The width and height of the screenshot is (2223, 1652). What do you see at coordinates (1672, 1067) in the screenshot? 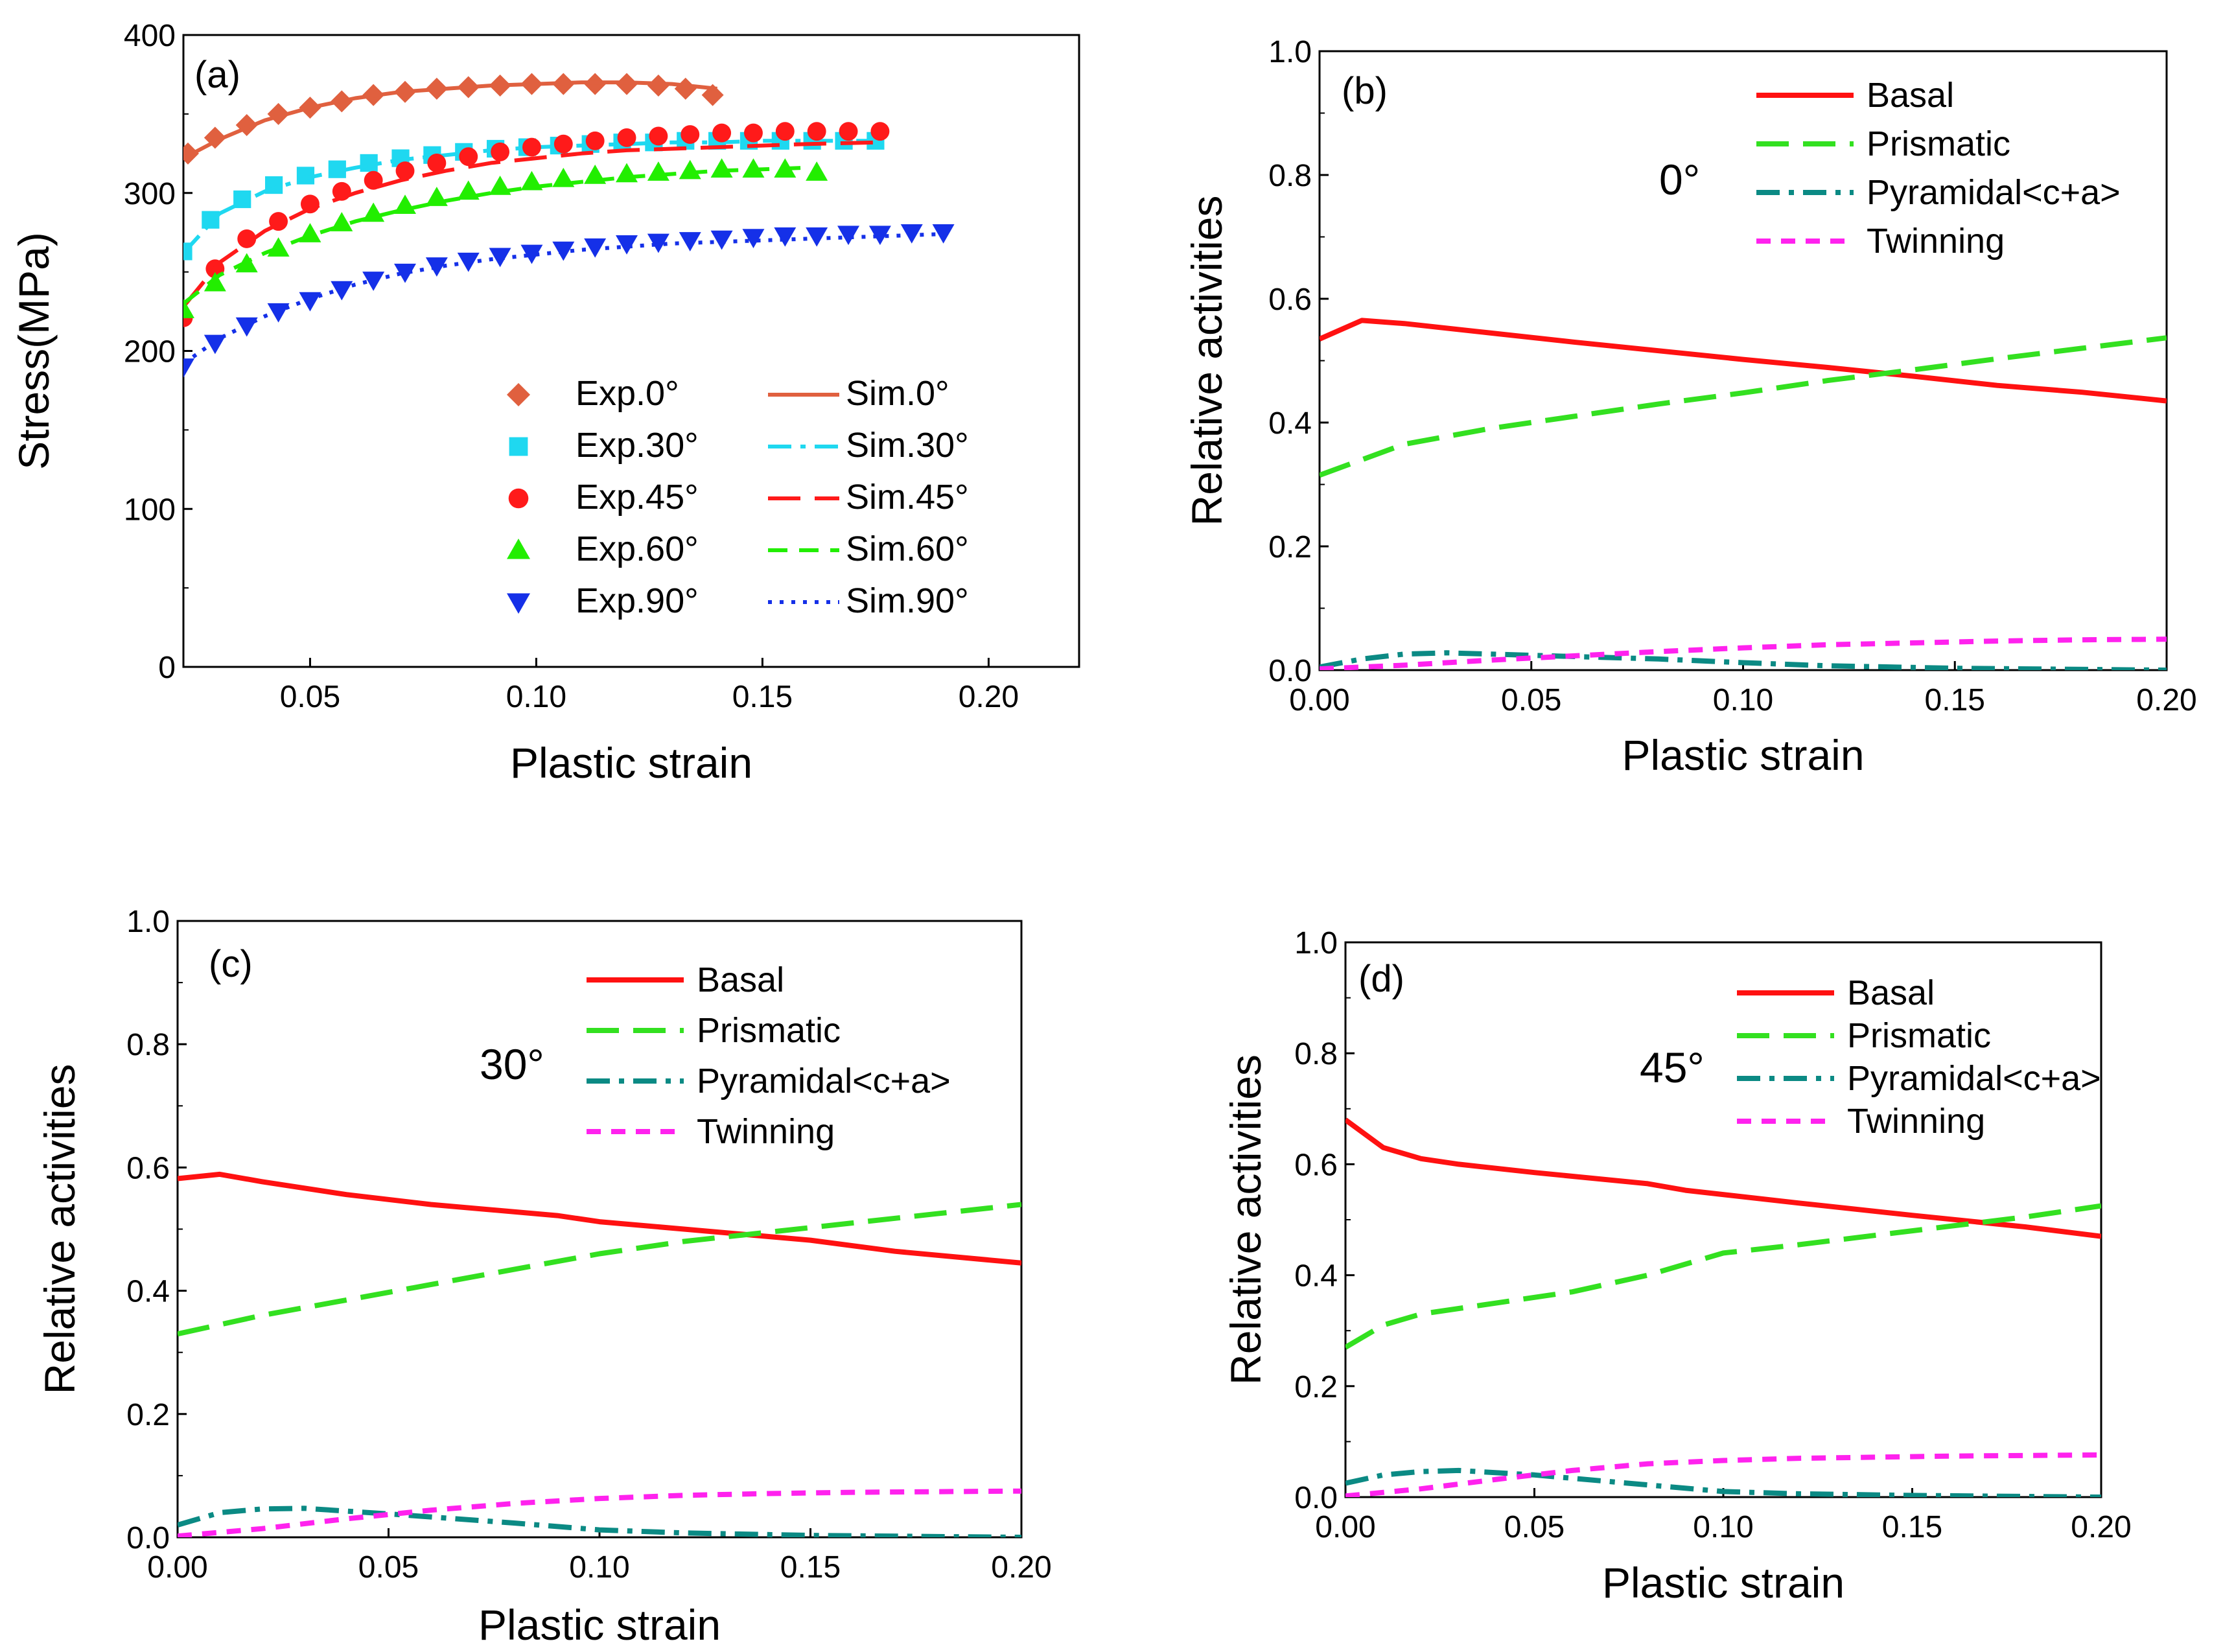
I see `angle-annotation: 45°` at bounding box center [1672, 1067].